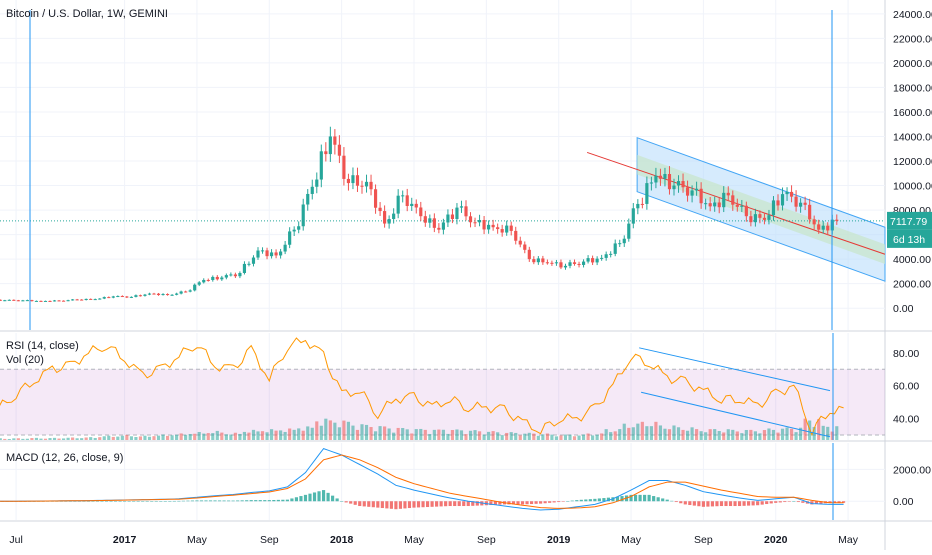 The image size is (932, 555). Describe the element at coordinates (912, 260) in the screenshot. I see `main-ytick-label: 4000.00` at that location.